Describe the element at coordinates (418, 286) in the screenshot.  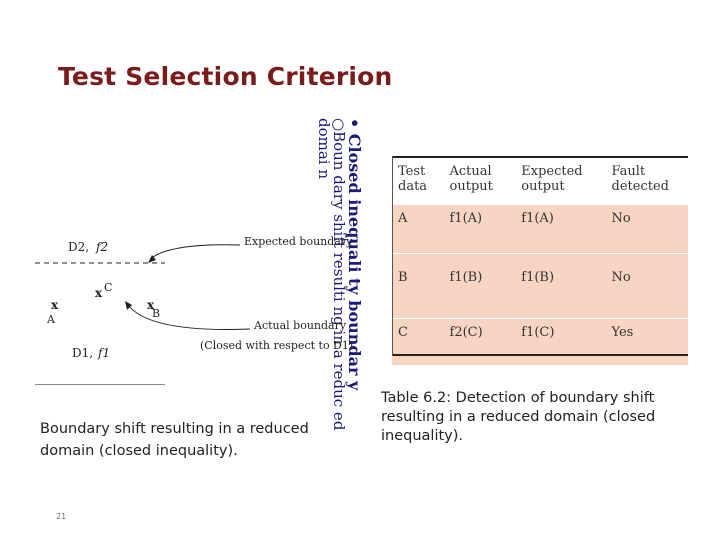
I see `cell-test-data: B` at that location.